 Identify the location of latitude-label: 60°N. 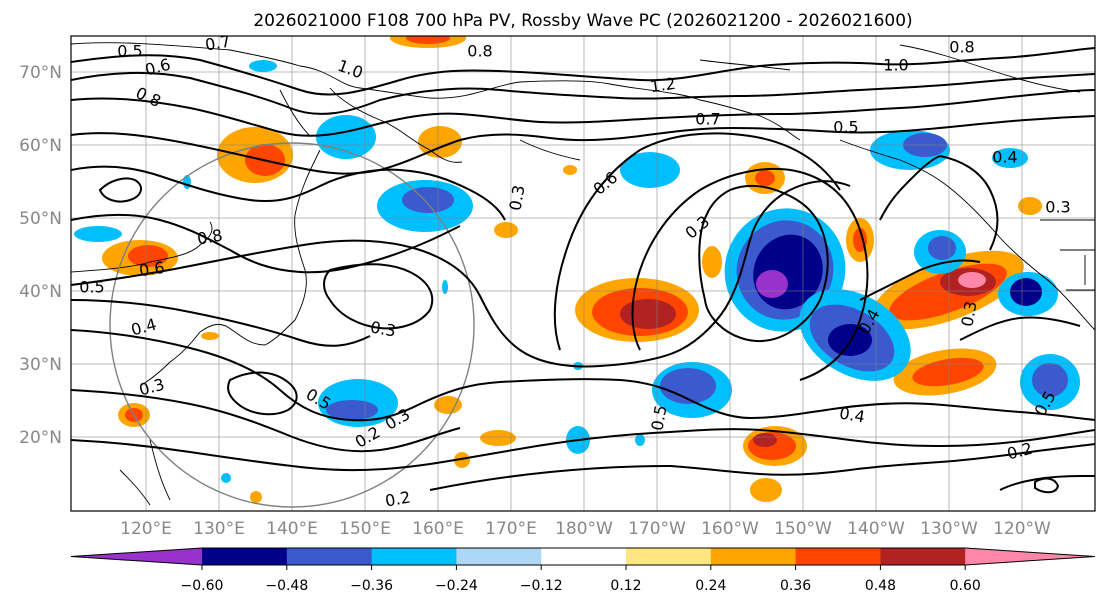
(40, 146).